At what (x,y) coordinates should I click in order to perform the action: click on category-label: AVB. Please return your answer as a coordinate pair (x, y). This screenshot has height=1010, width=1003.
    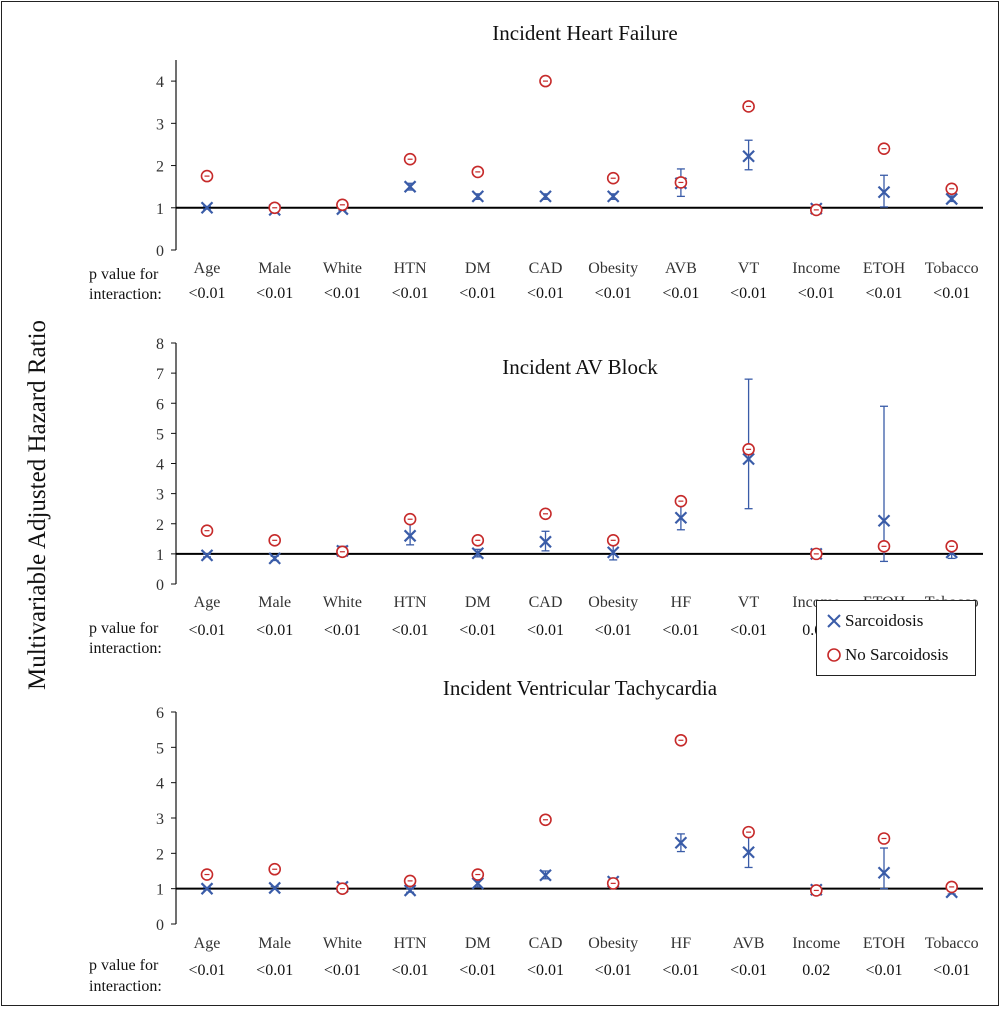
    Looking at the image, I should click on (681, 268).